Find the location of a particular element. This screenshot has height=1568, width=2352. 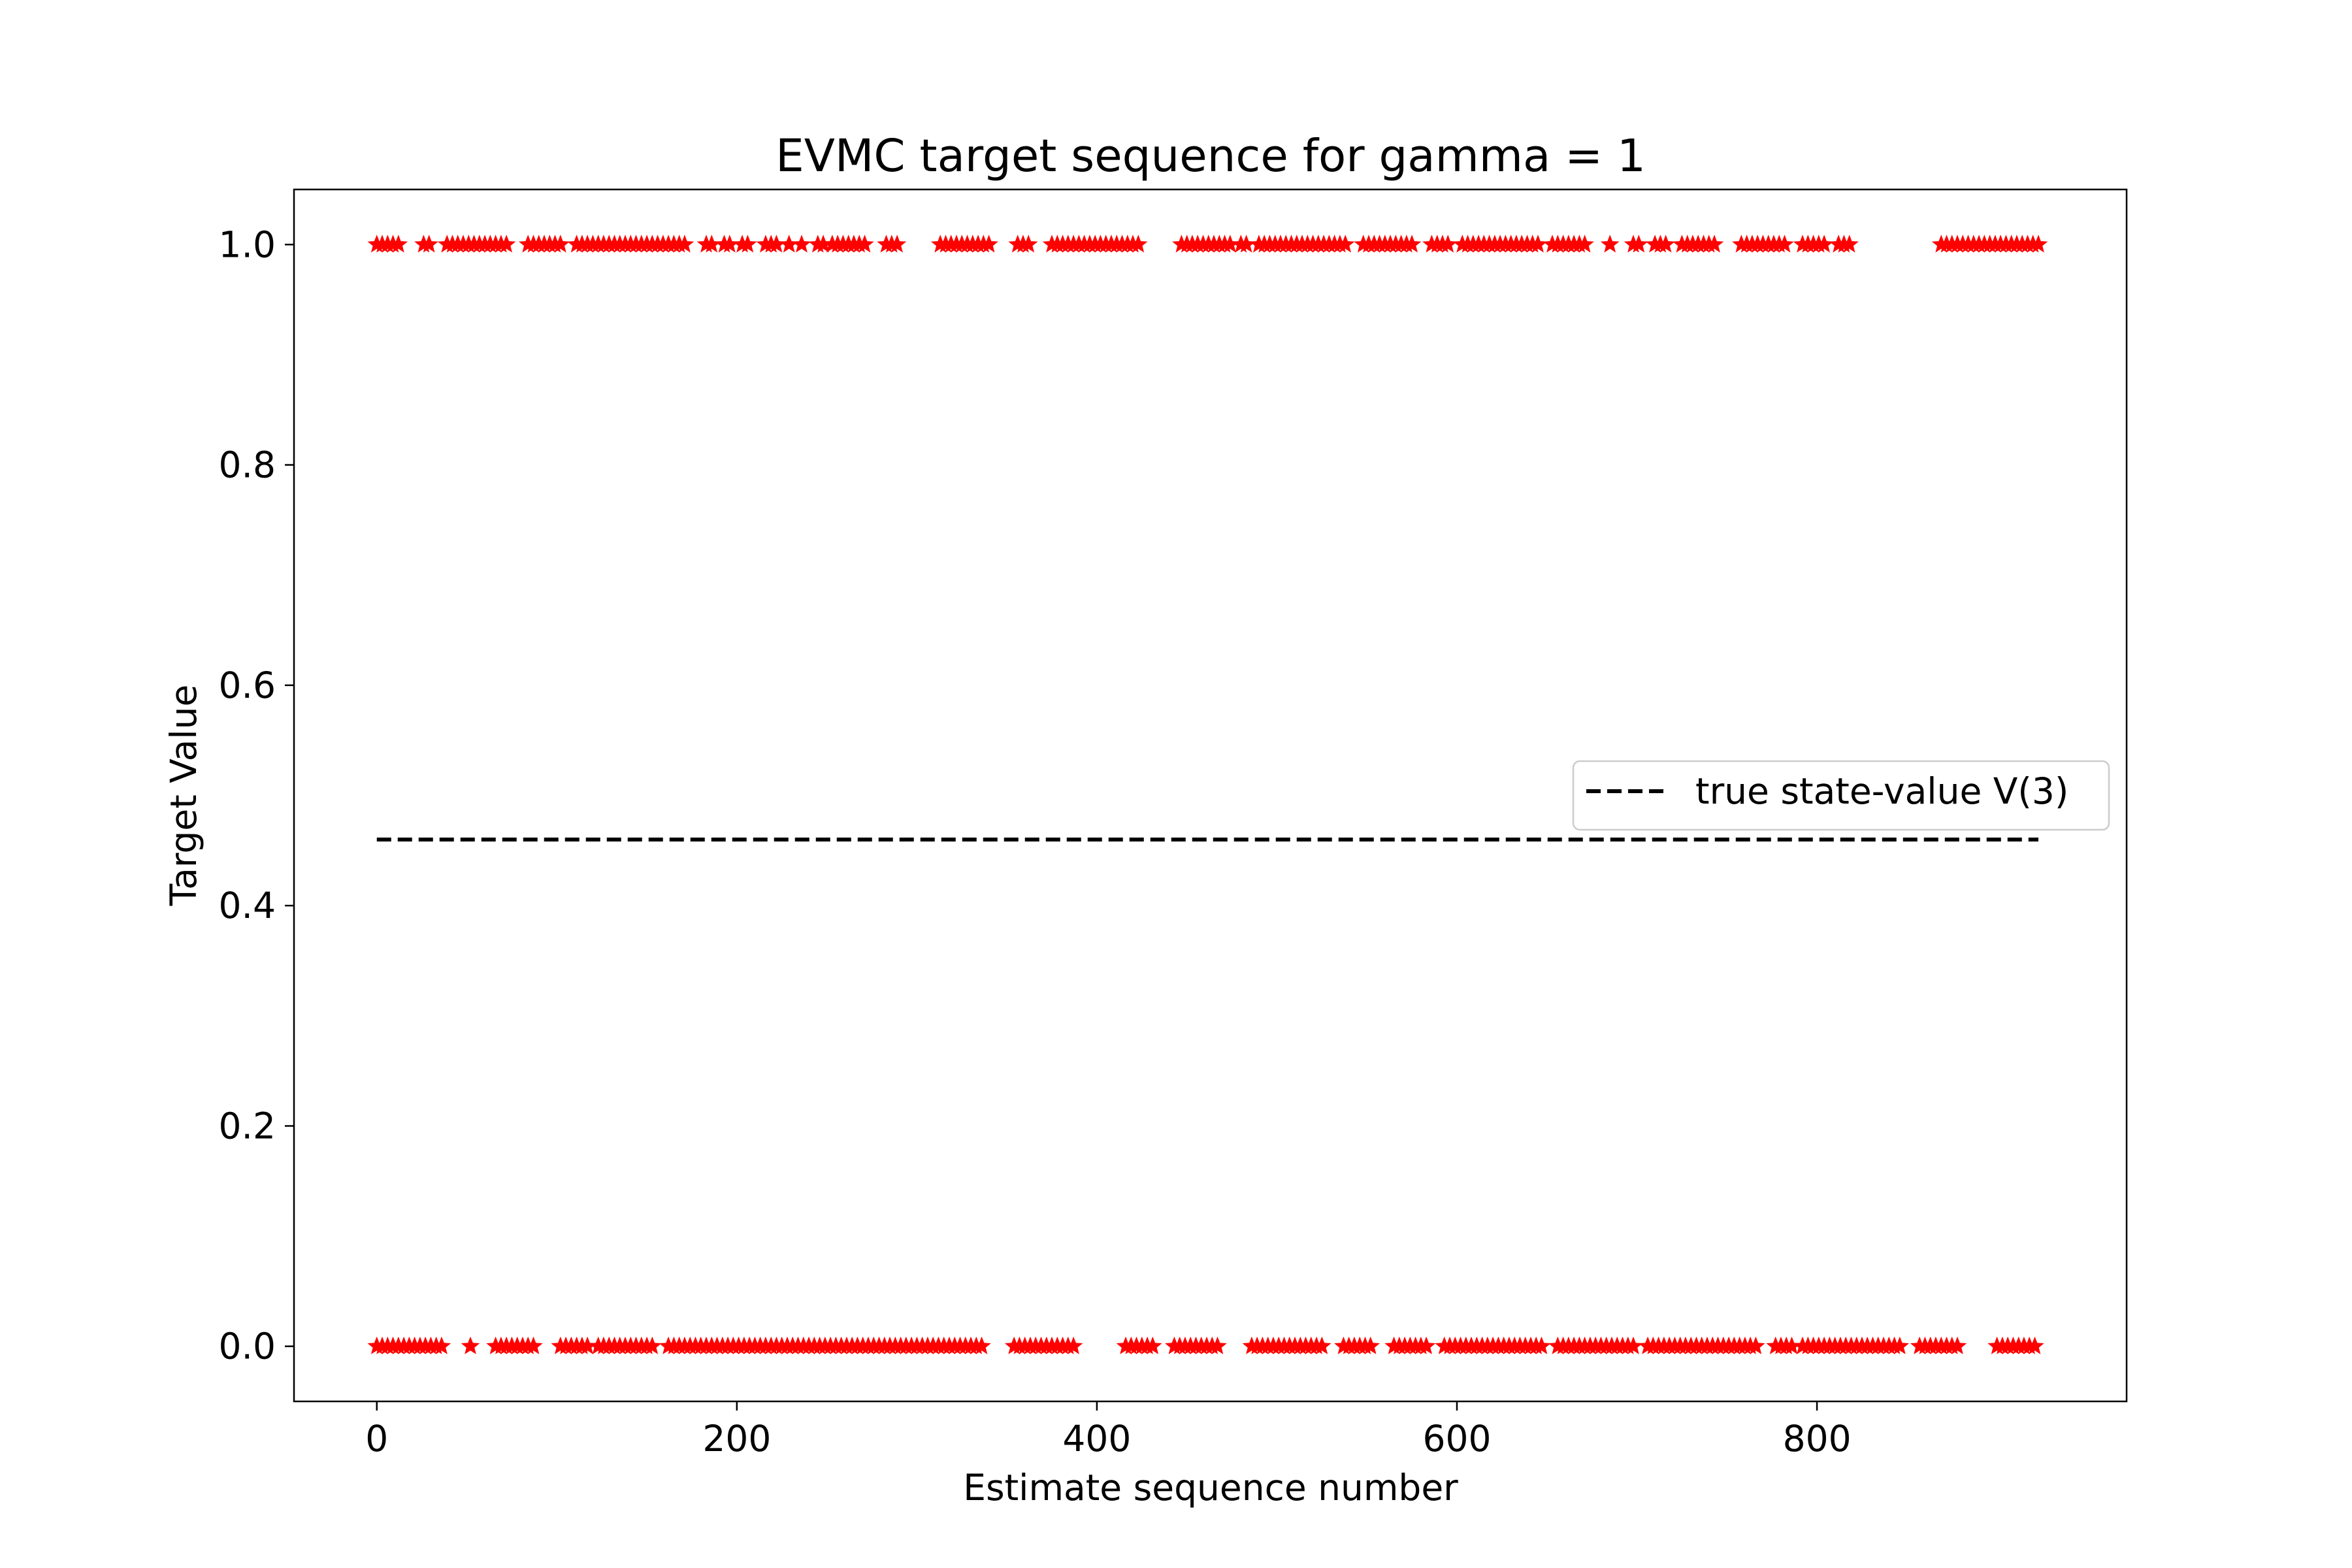

legend-box is located at coordinates (1841, 795).